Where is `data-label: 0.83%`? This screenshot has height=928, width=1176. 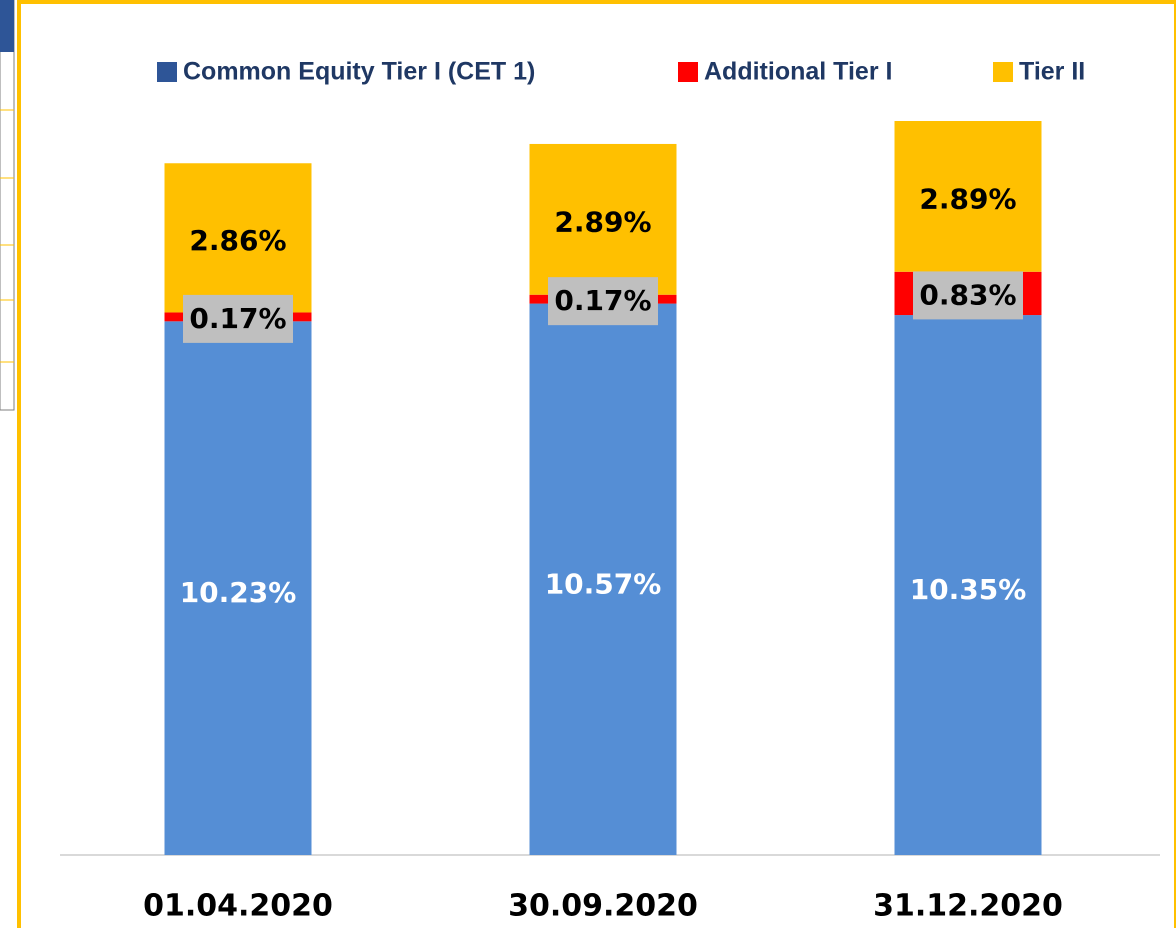
data-label: 0.83% is located at coordinates (967, 294).